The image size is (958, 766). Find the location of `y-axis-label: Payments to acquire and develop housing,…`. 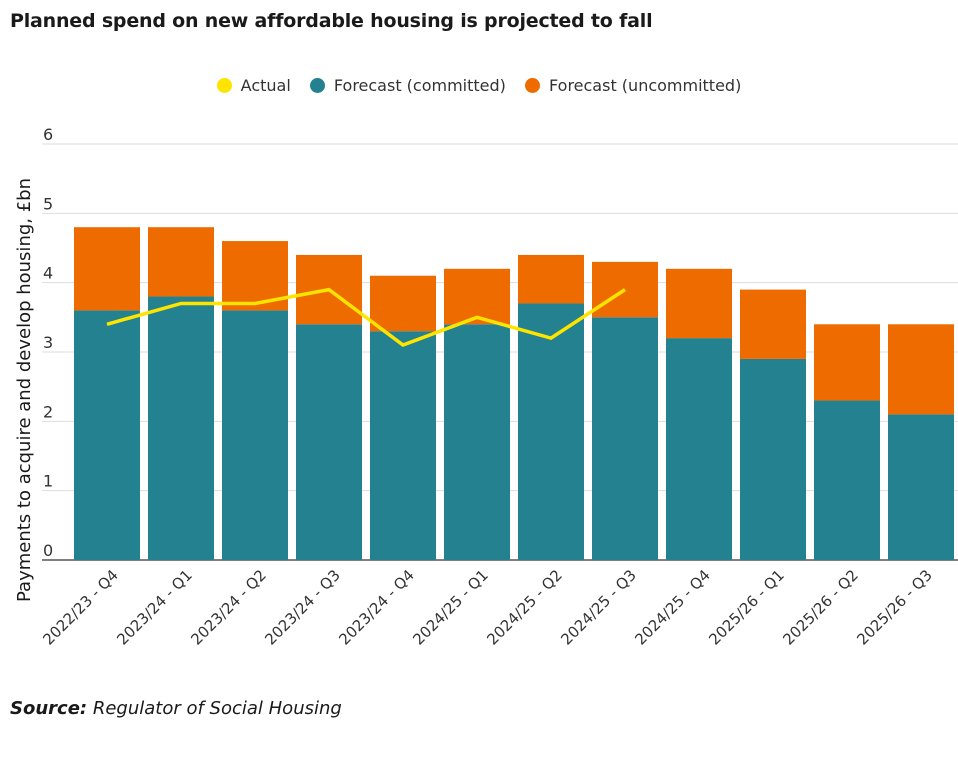

y-axis-label: Payments to acquire and develop housing,… is located at coordinates (24, 390).